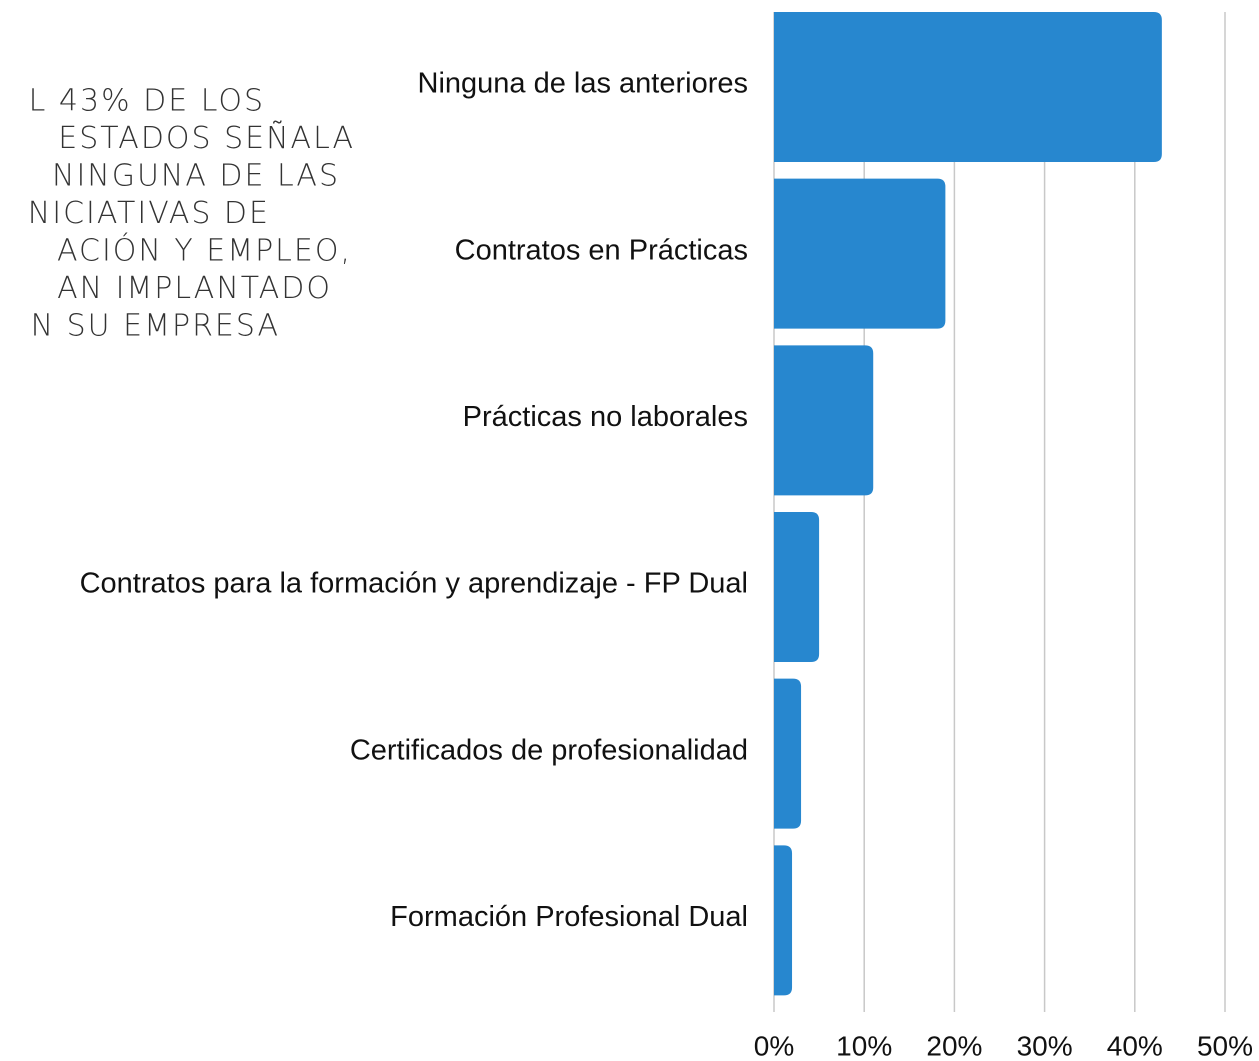 The image size is (1259, 1061). I want to click on headline-line: NINGUNA DE LAS, so click(196, 176).